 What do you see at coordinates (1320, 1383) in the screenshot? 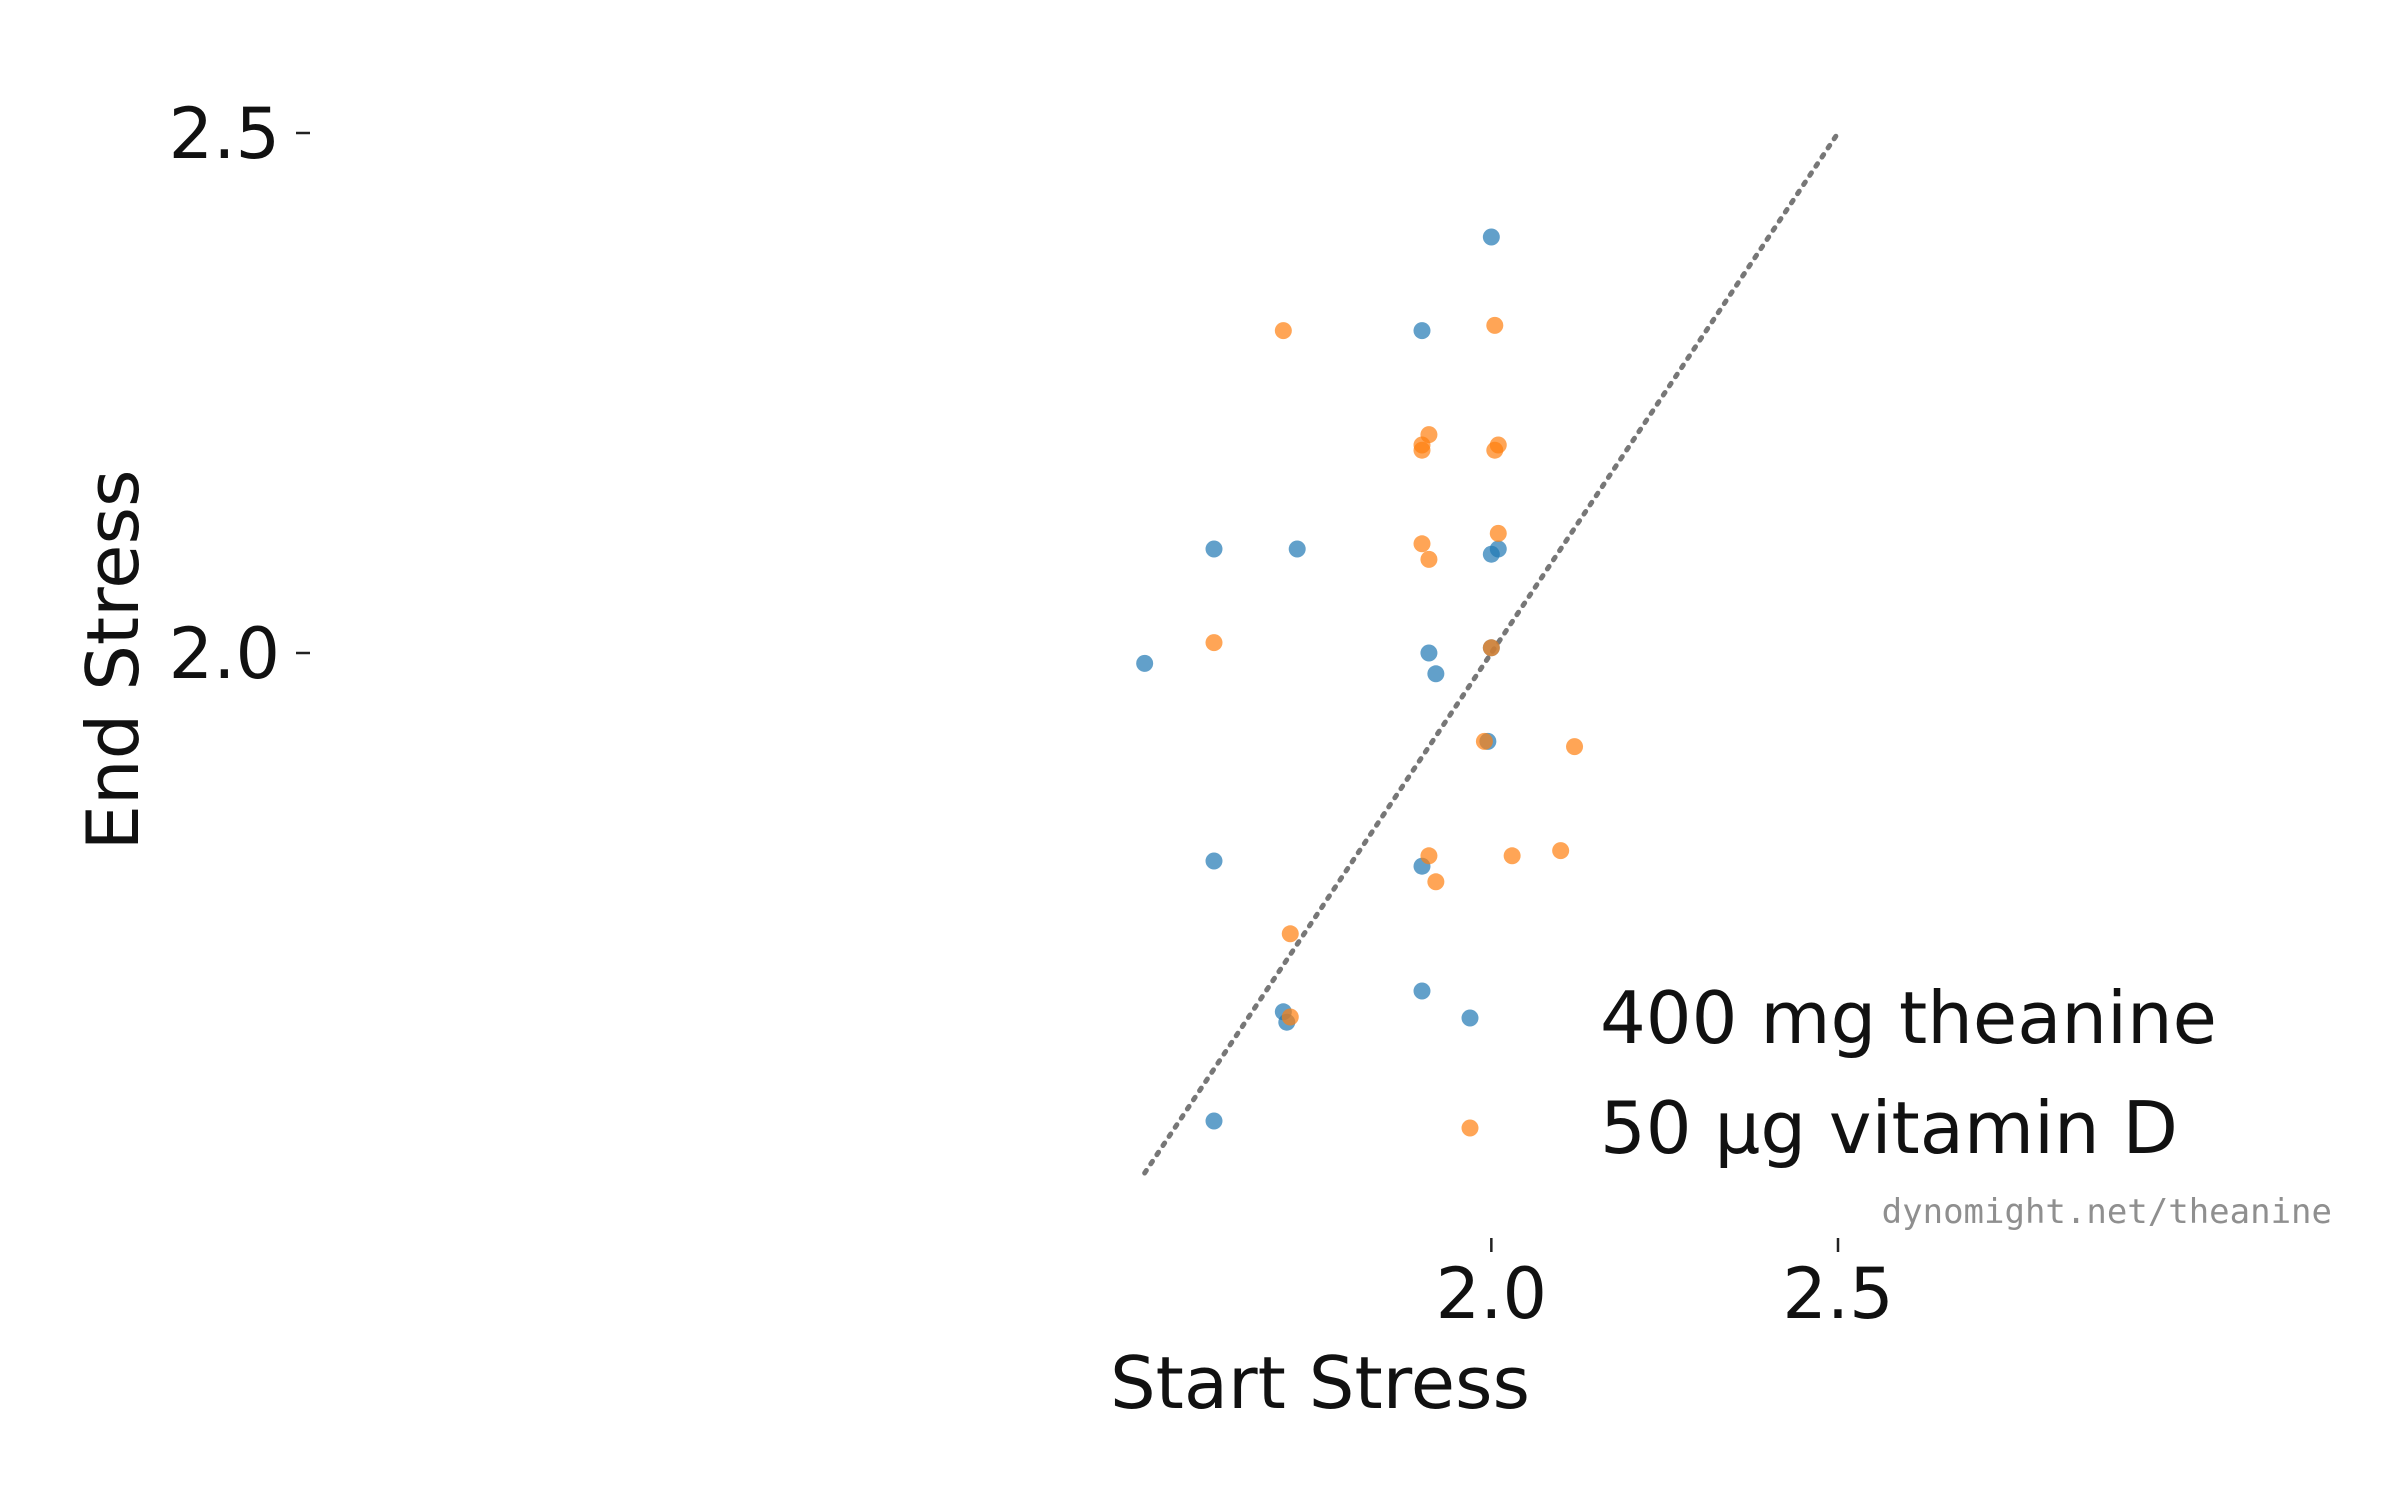
I see `x-axis-label: Start Stress` at bounding box center [1320, 1383].